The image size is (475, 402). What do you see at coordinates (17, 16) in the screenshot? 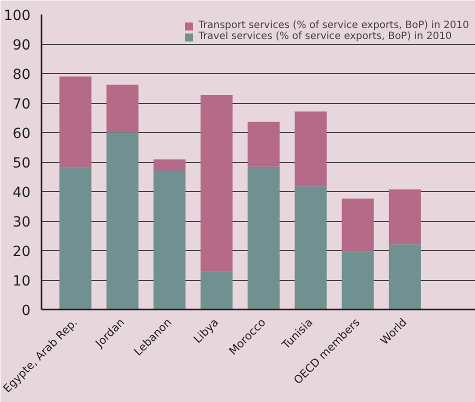
I see `y-tick-label: 100` at bounding box center [17, 16].